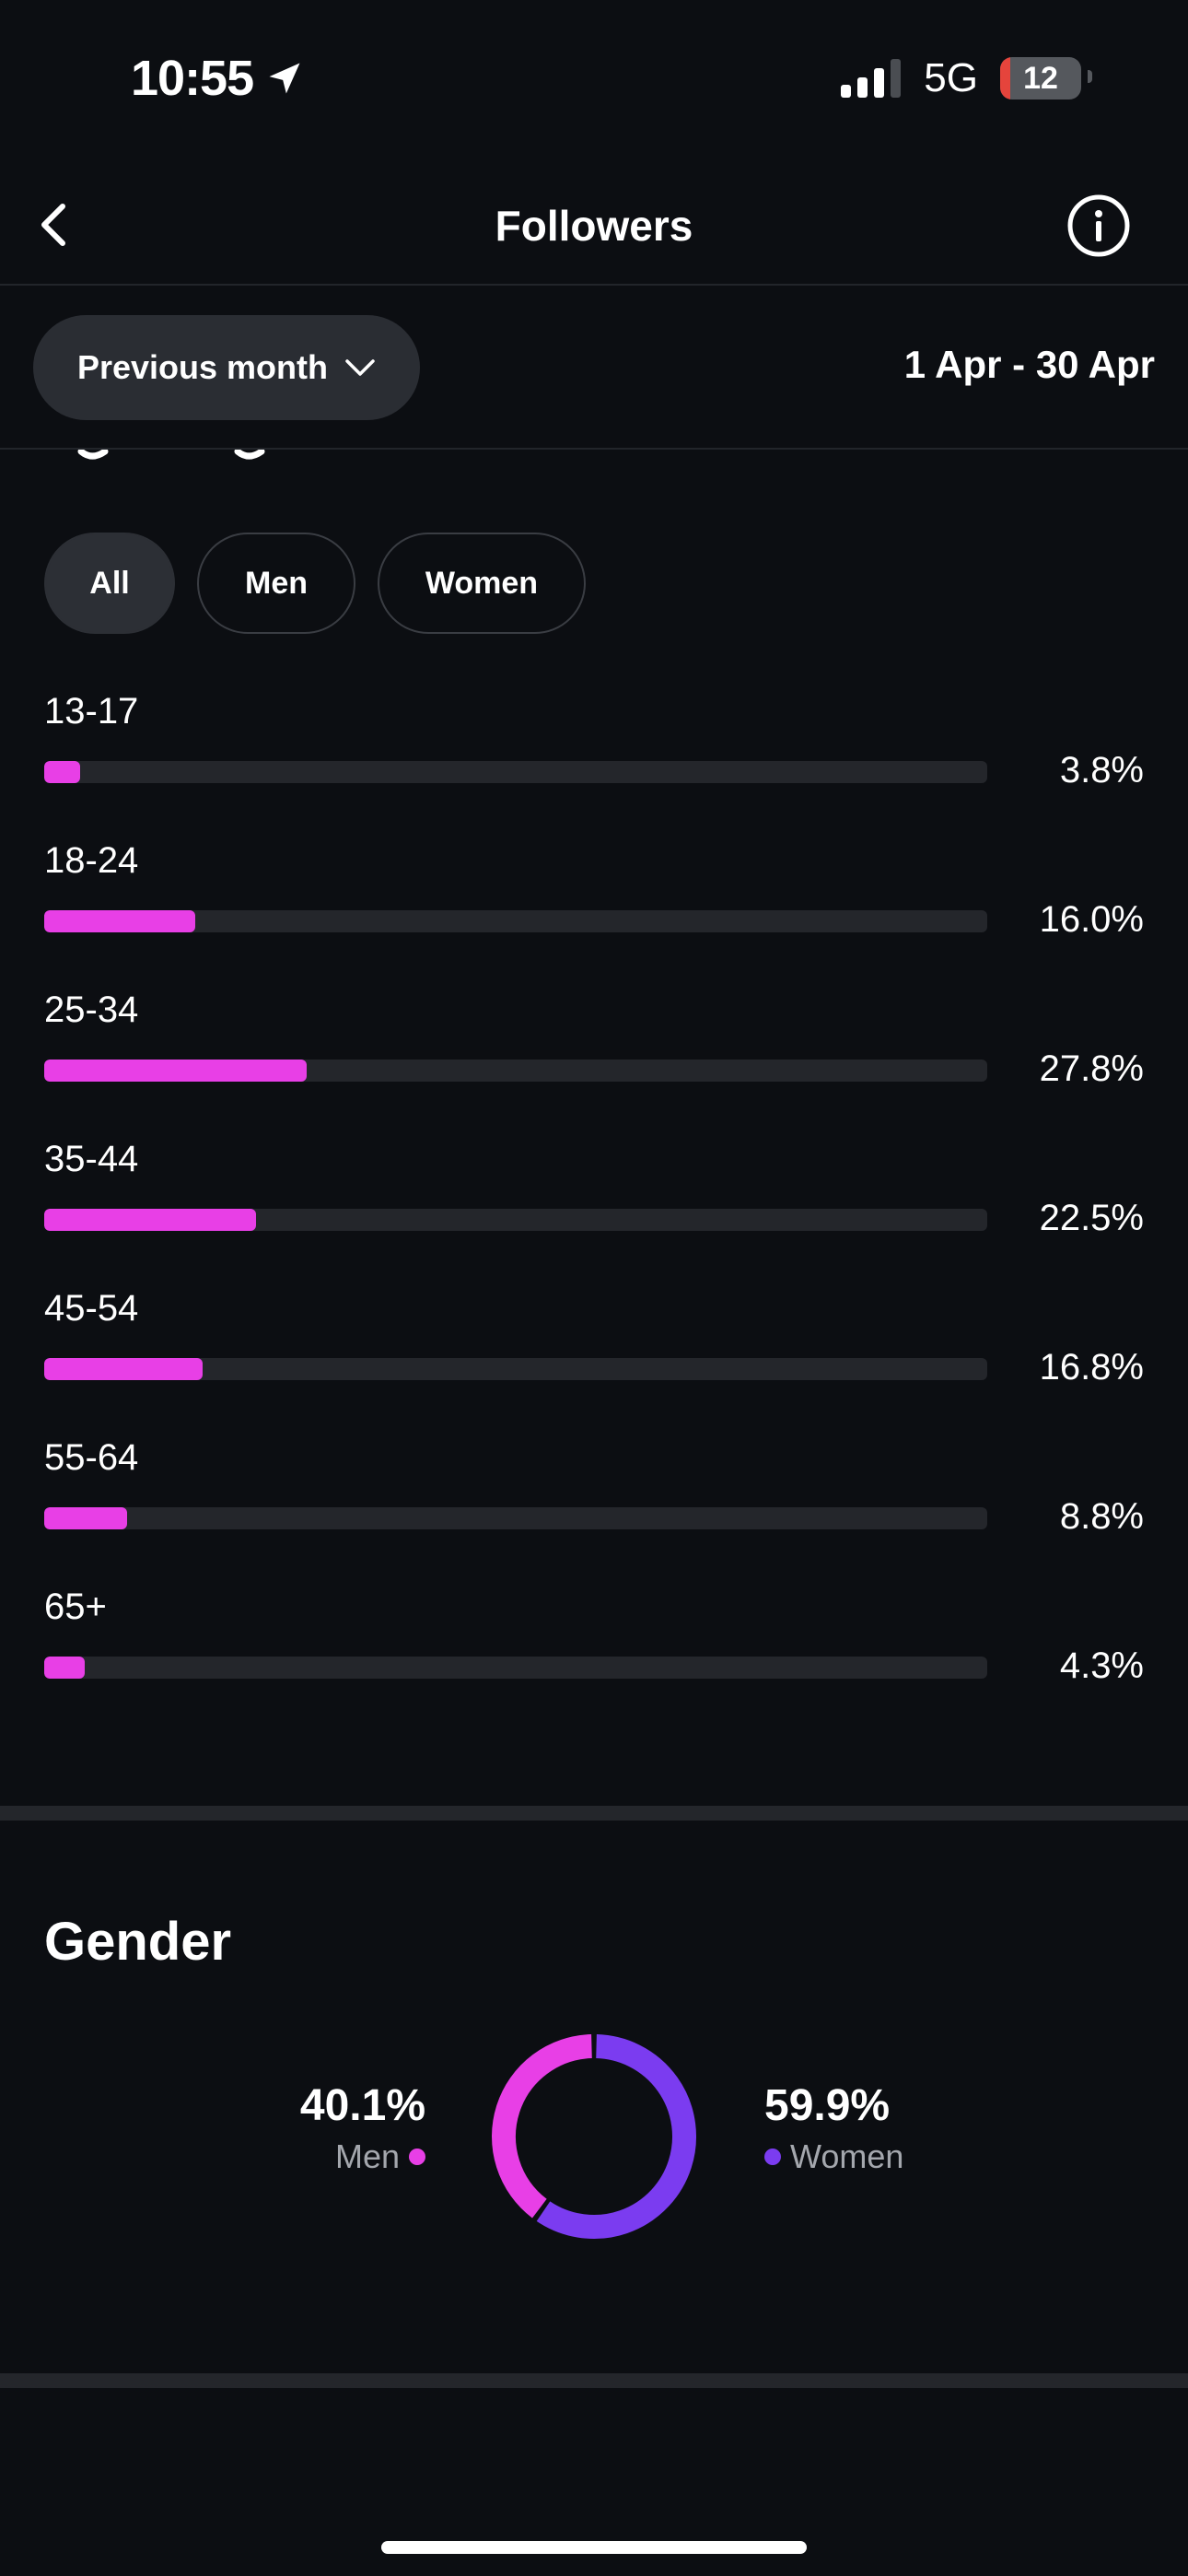 The height and width of the screenshot is (2576, 1188). What do you see at coordinates (772, 2157) in the screenshot?
I see `women-legend-dot` at bounding box center [772, 2157].